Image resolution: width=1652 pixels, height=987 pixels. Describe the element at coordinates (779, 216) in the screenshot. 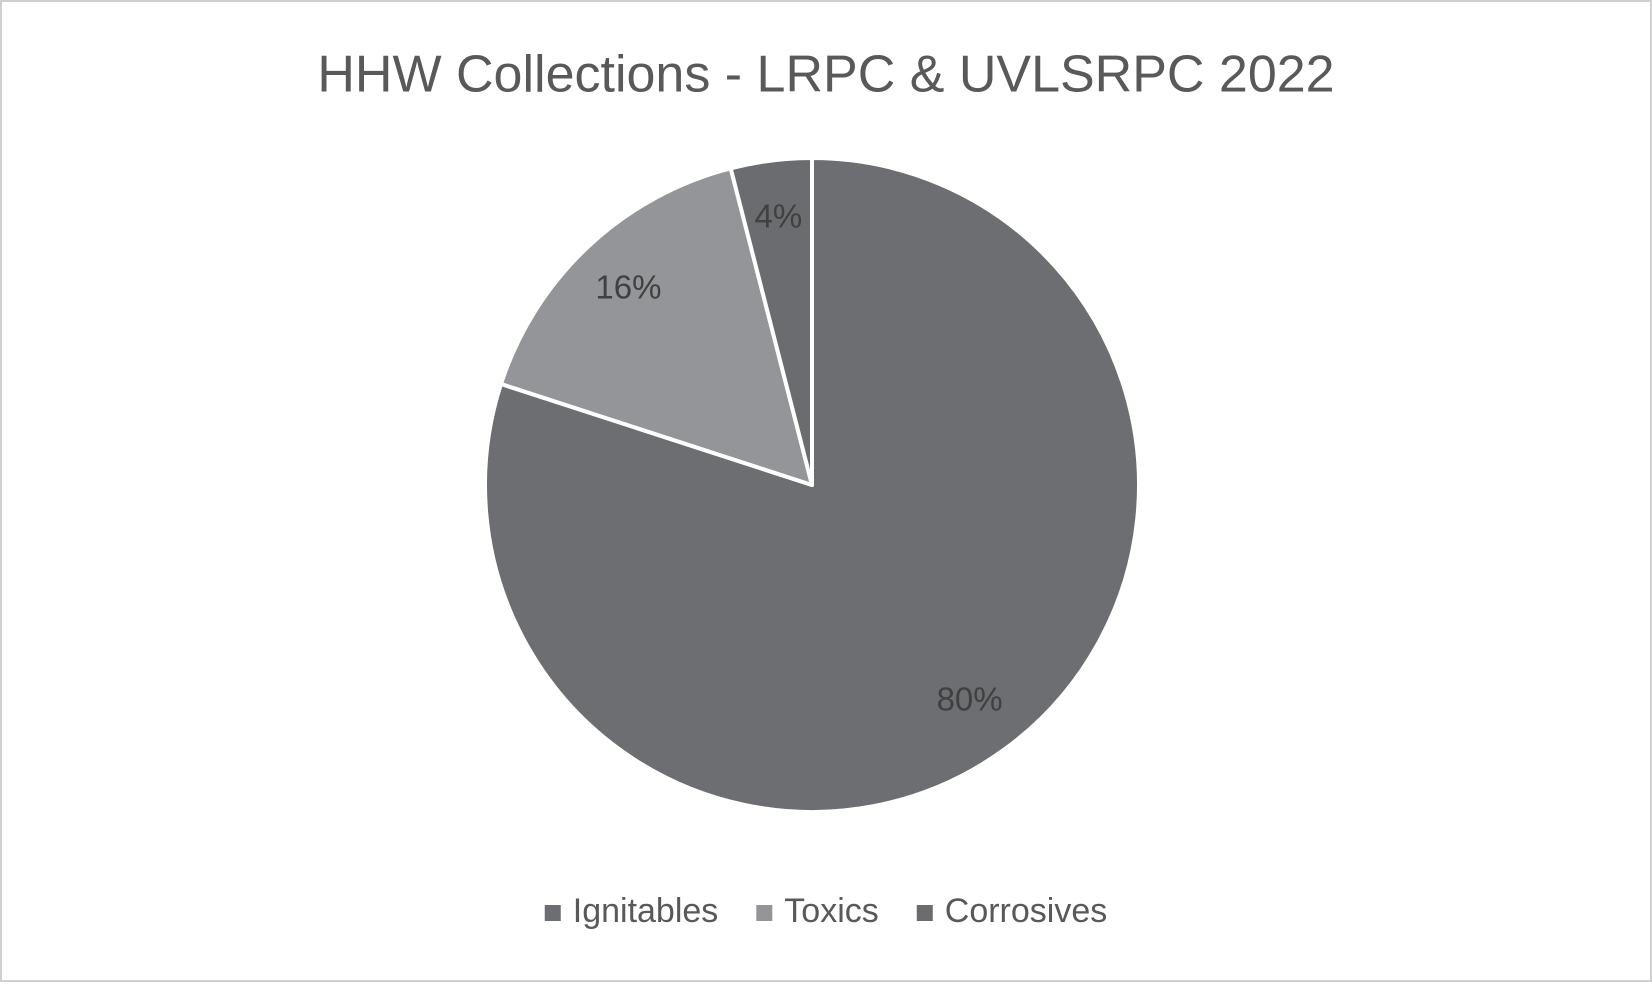

I see `data-label: 4%` at that location.